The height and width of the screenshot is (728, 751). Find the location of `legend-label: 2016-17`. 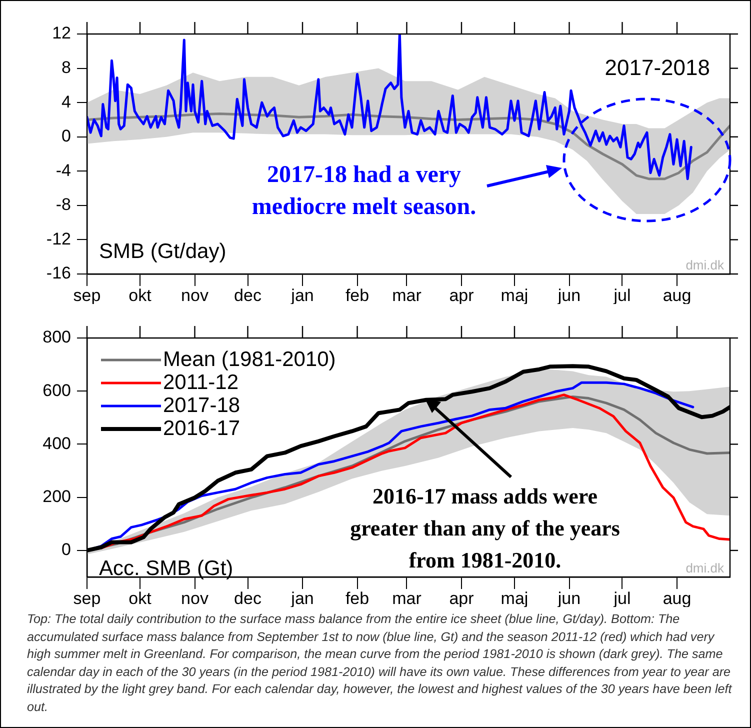

legend-label: 2016-17 is located at coordinates (201, 428).